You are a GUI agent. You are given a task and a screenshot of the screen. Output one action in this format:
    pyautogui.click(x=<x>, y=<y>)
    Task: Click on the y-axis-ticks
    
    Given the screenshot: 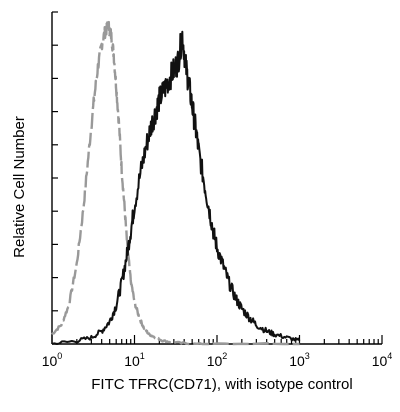 What is the action you would take?
    pyautogui.click(x=55, y=178)
    